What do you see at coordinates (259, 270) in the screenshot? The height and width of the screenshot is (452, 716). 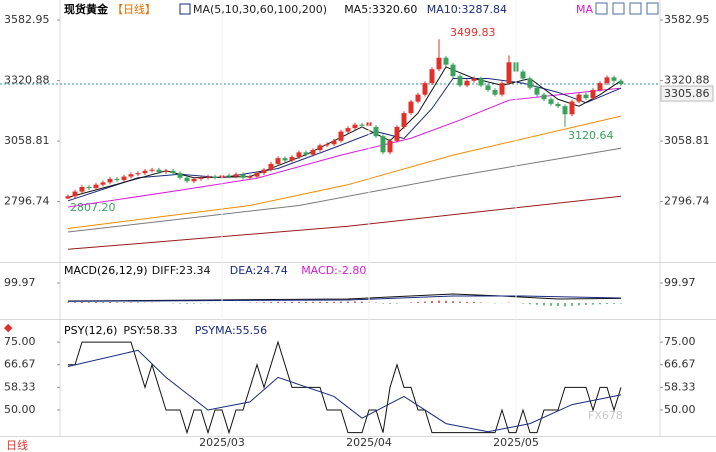 I see `legend-entry: DEA:24.74` at bounding box center [259, 270].